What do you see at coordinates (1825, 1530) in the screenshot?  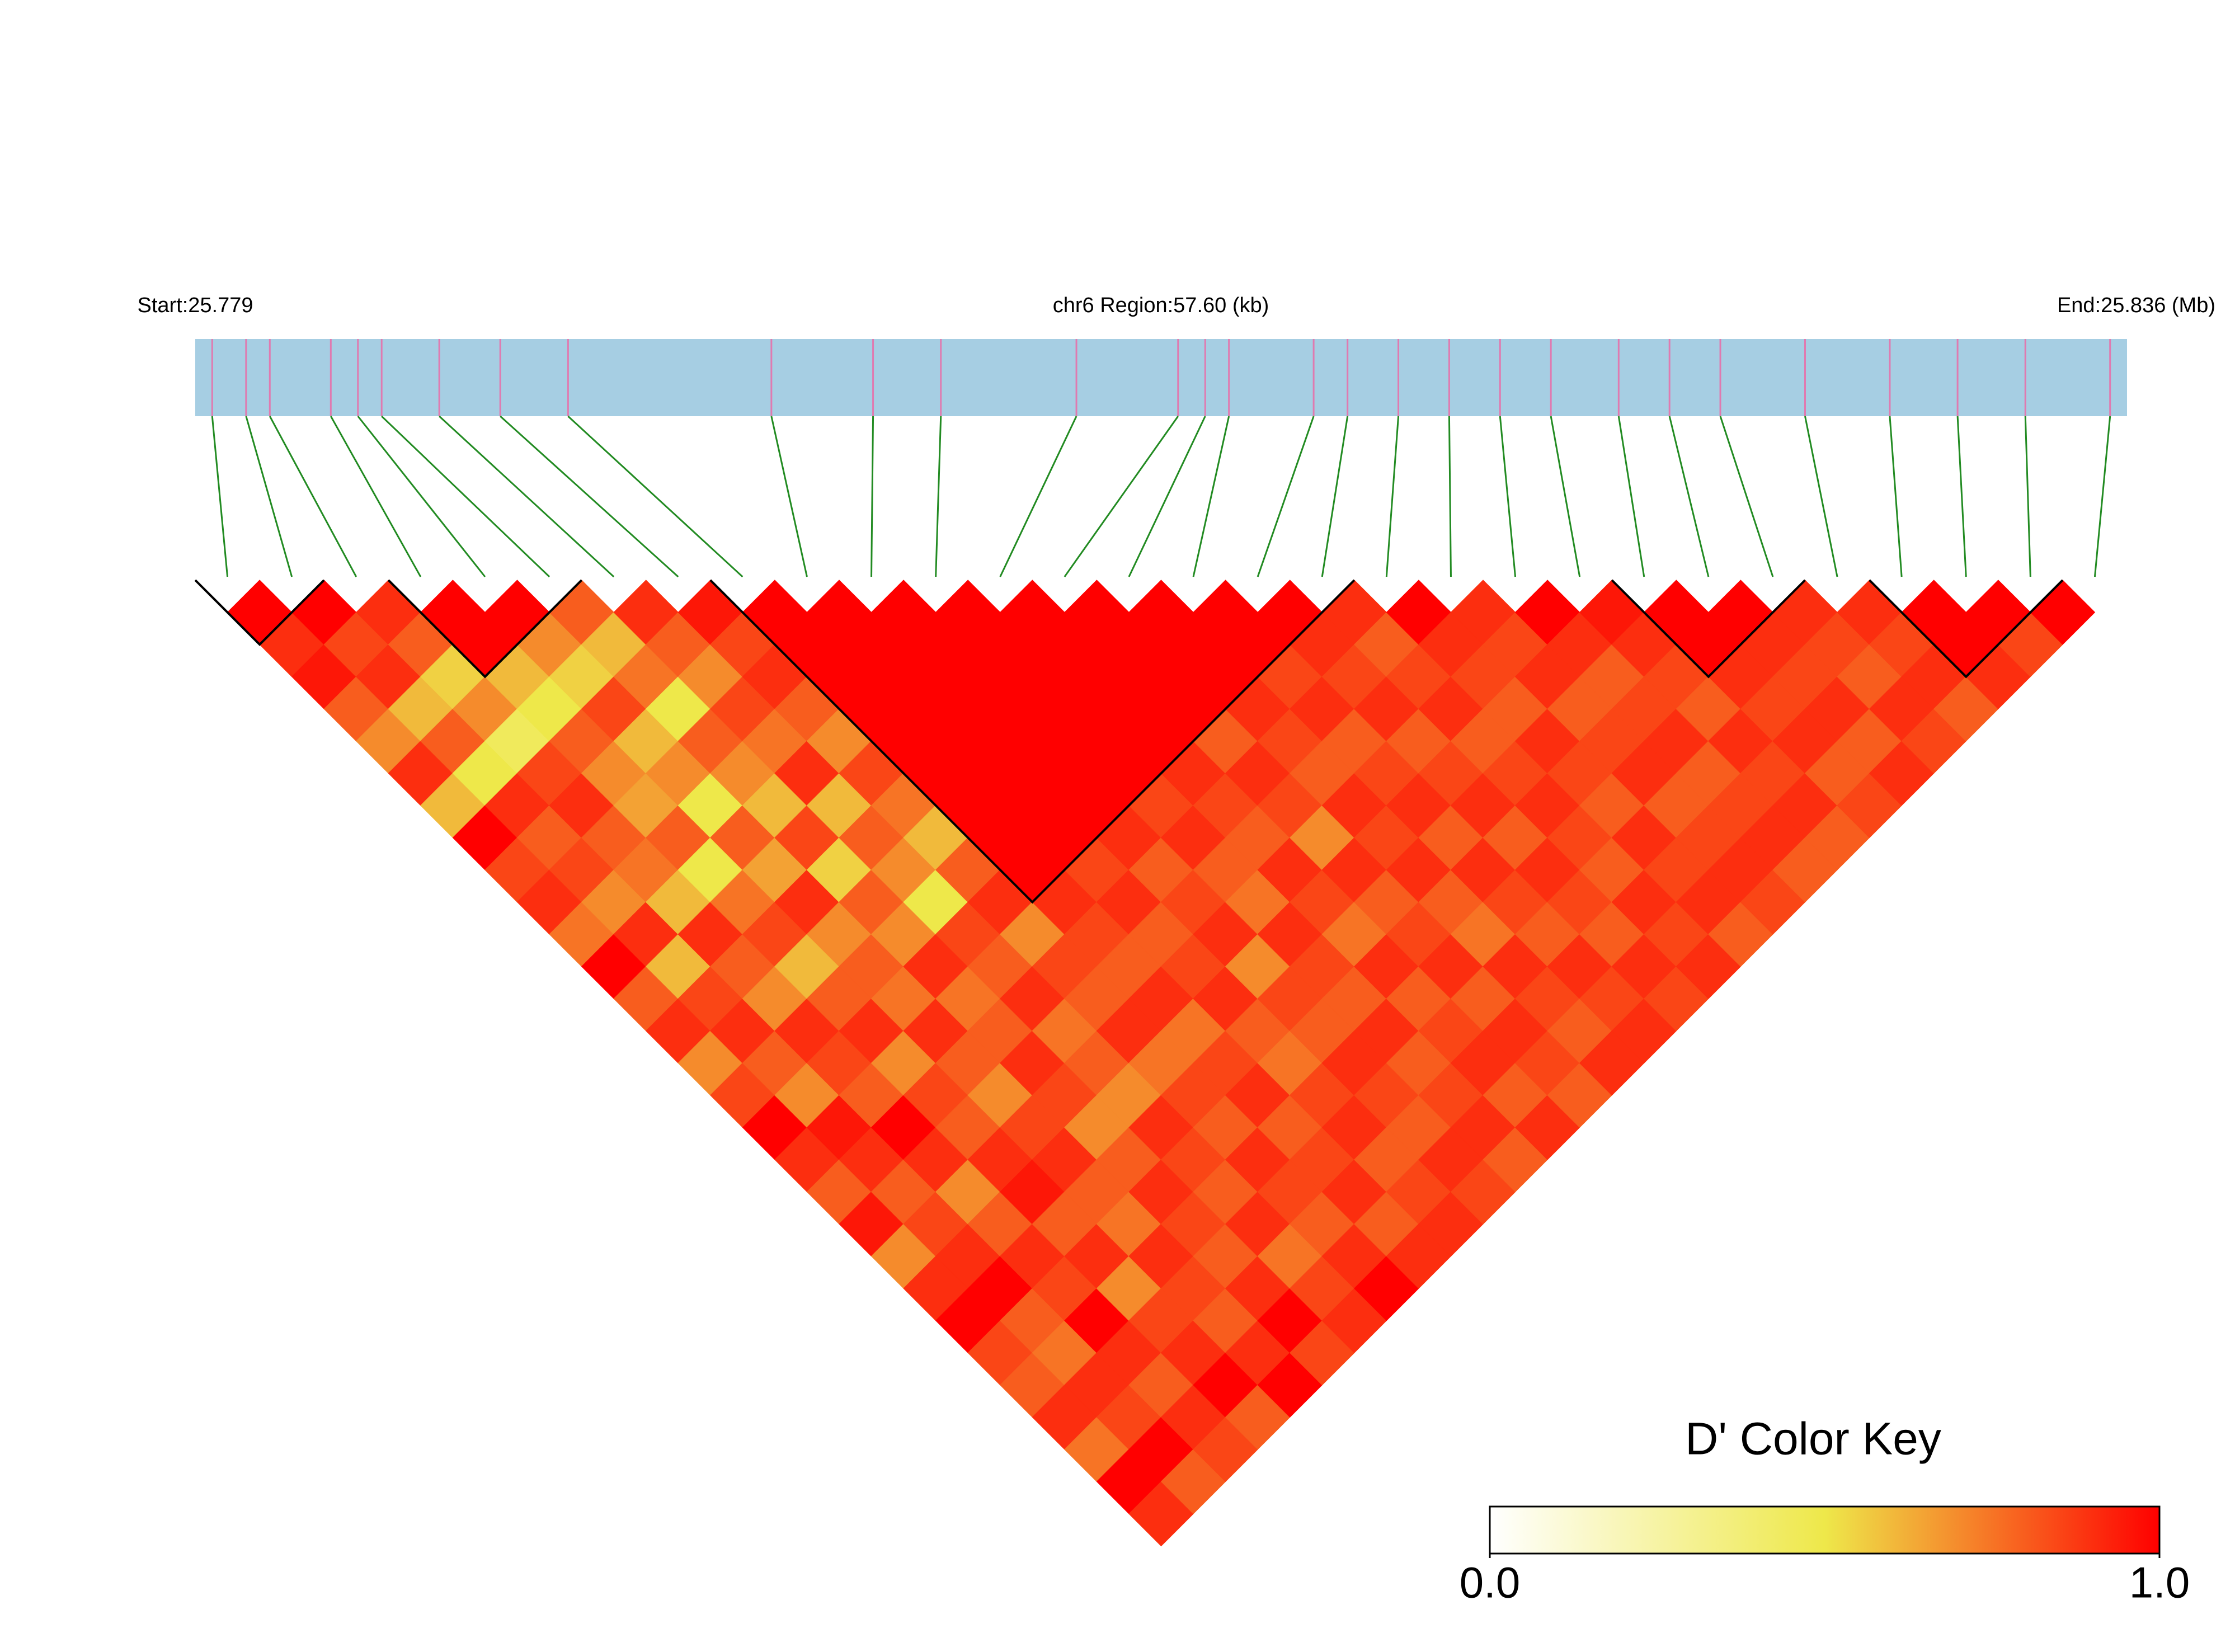 I see `color-key` at bounding box center [1825, 1530].